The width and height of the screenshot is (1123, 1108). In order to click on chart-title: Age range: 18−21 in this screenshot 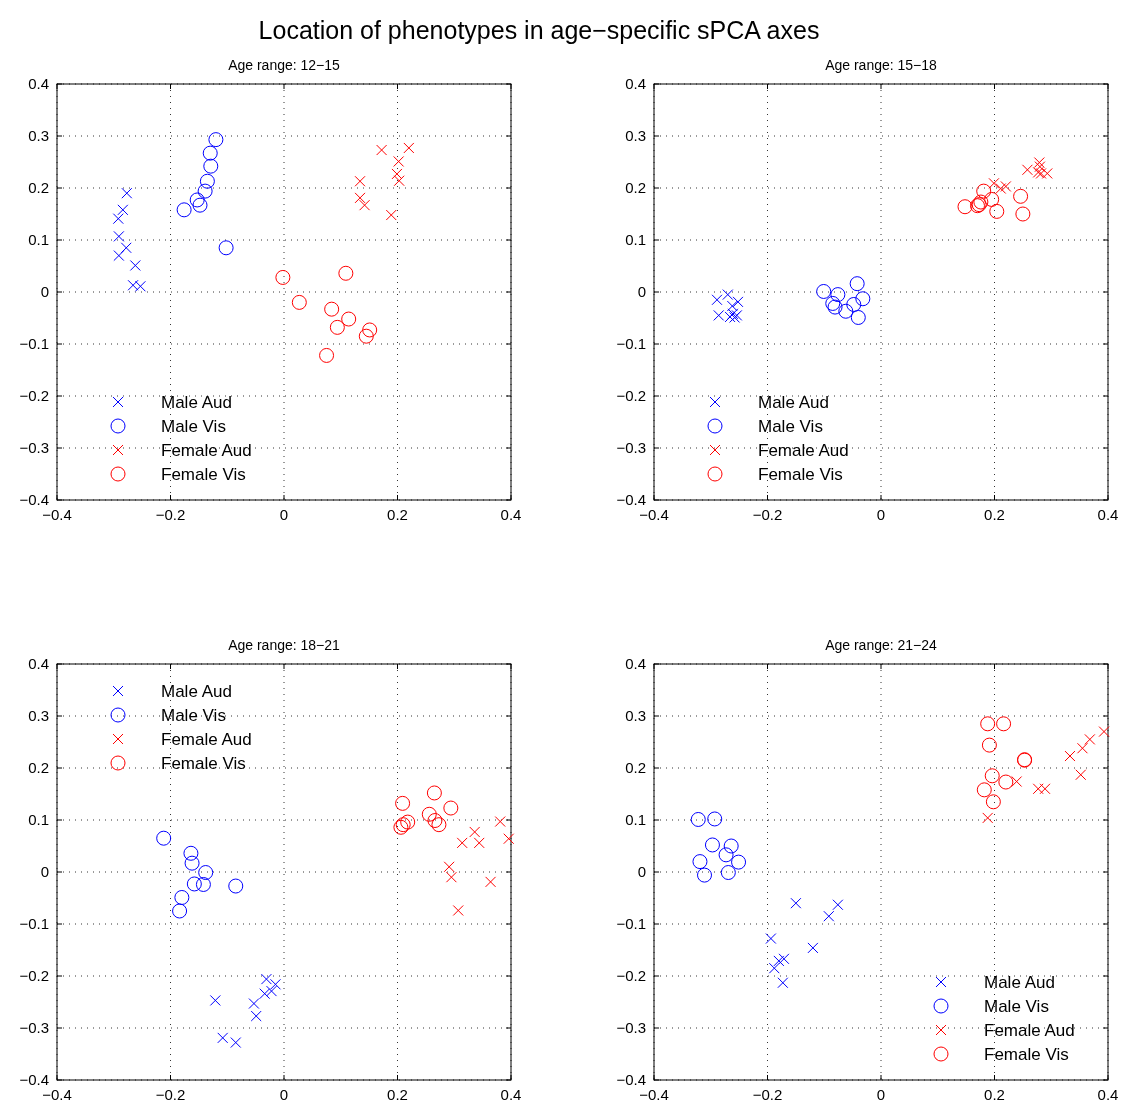, I will do `click(284, 645)`.